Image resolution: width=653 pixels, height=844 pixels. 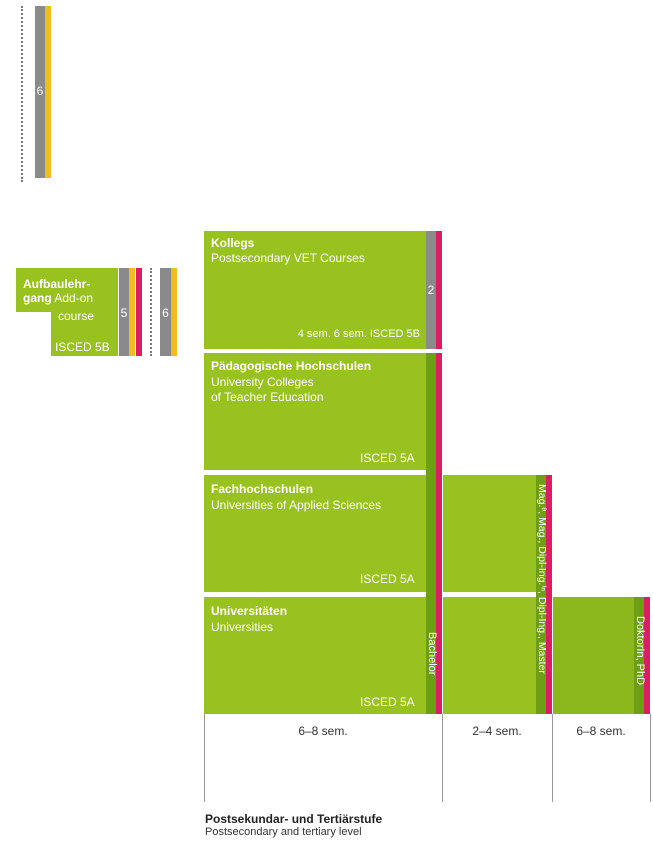 I want to click on uni-title: Universitäten, so click(x=249, y=611).